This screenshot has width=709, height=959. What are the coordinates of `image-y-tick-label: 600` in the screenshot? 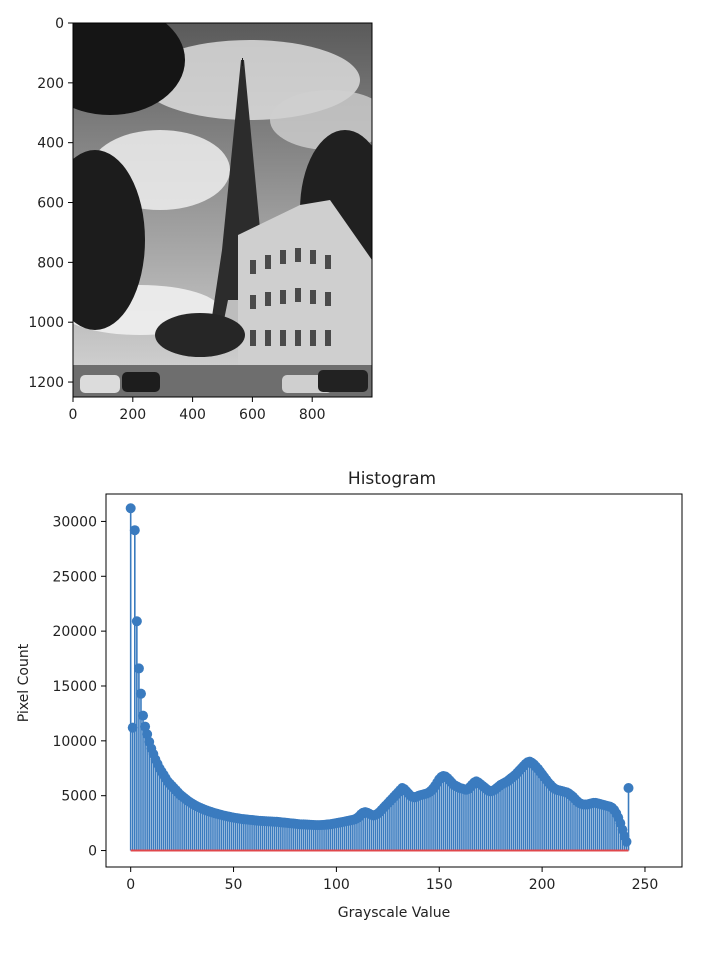 It's located at (50, 204).